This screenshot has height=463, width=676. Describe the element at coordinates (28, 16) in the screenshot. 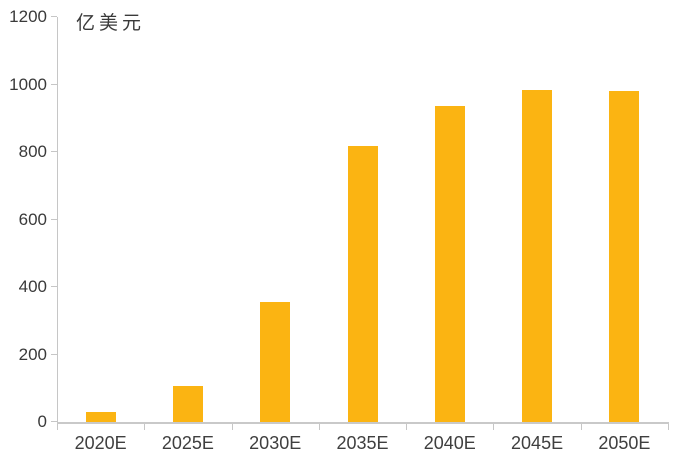

I see `y-tick-label: 1200` at that location.